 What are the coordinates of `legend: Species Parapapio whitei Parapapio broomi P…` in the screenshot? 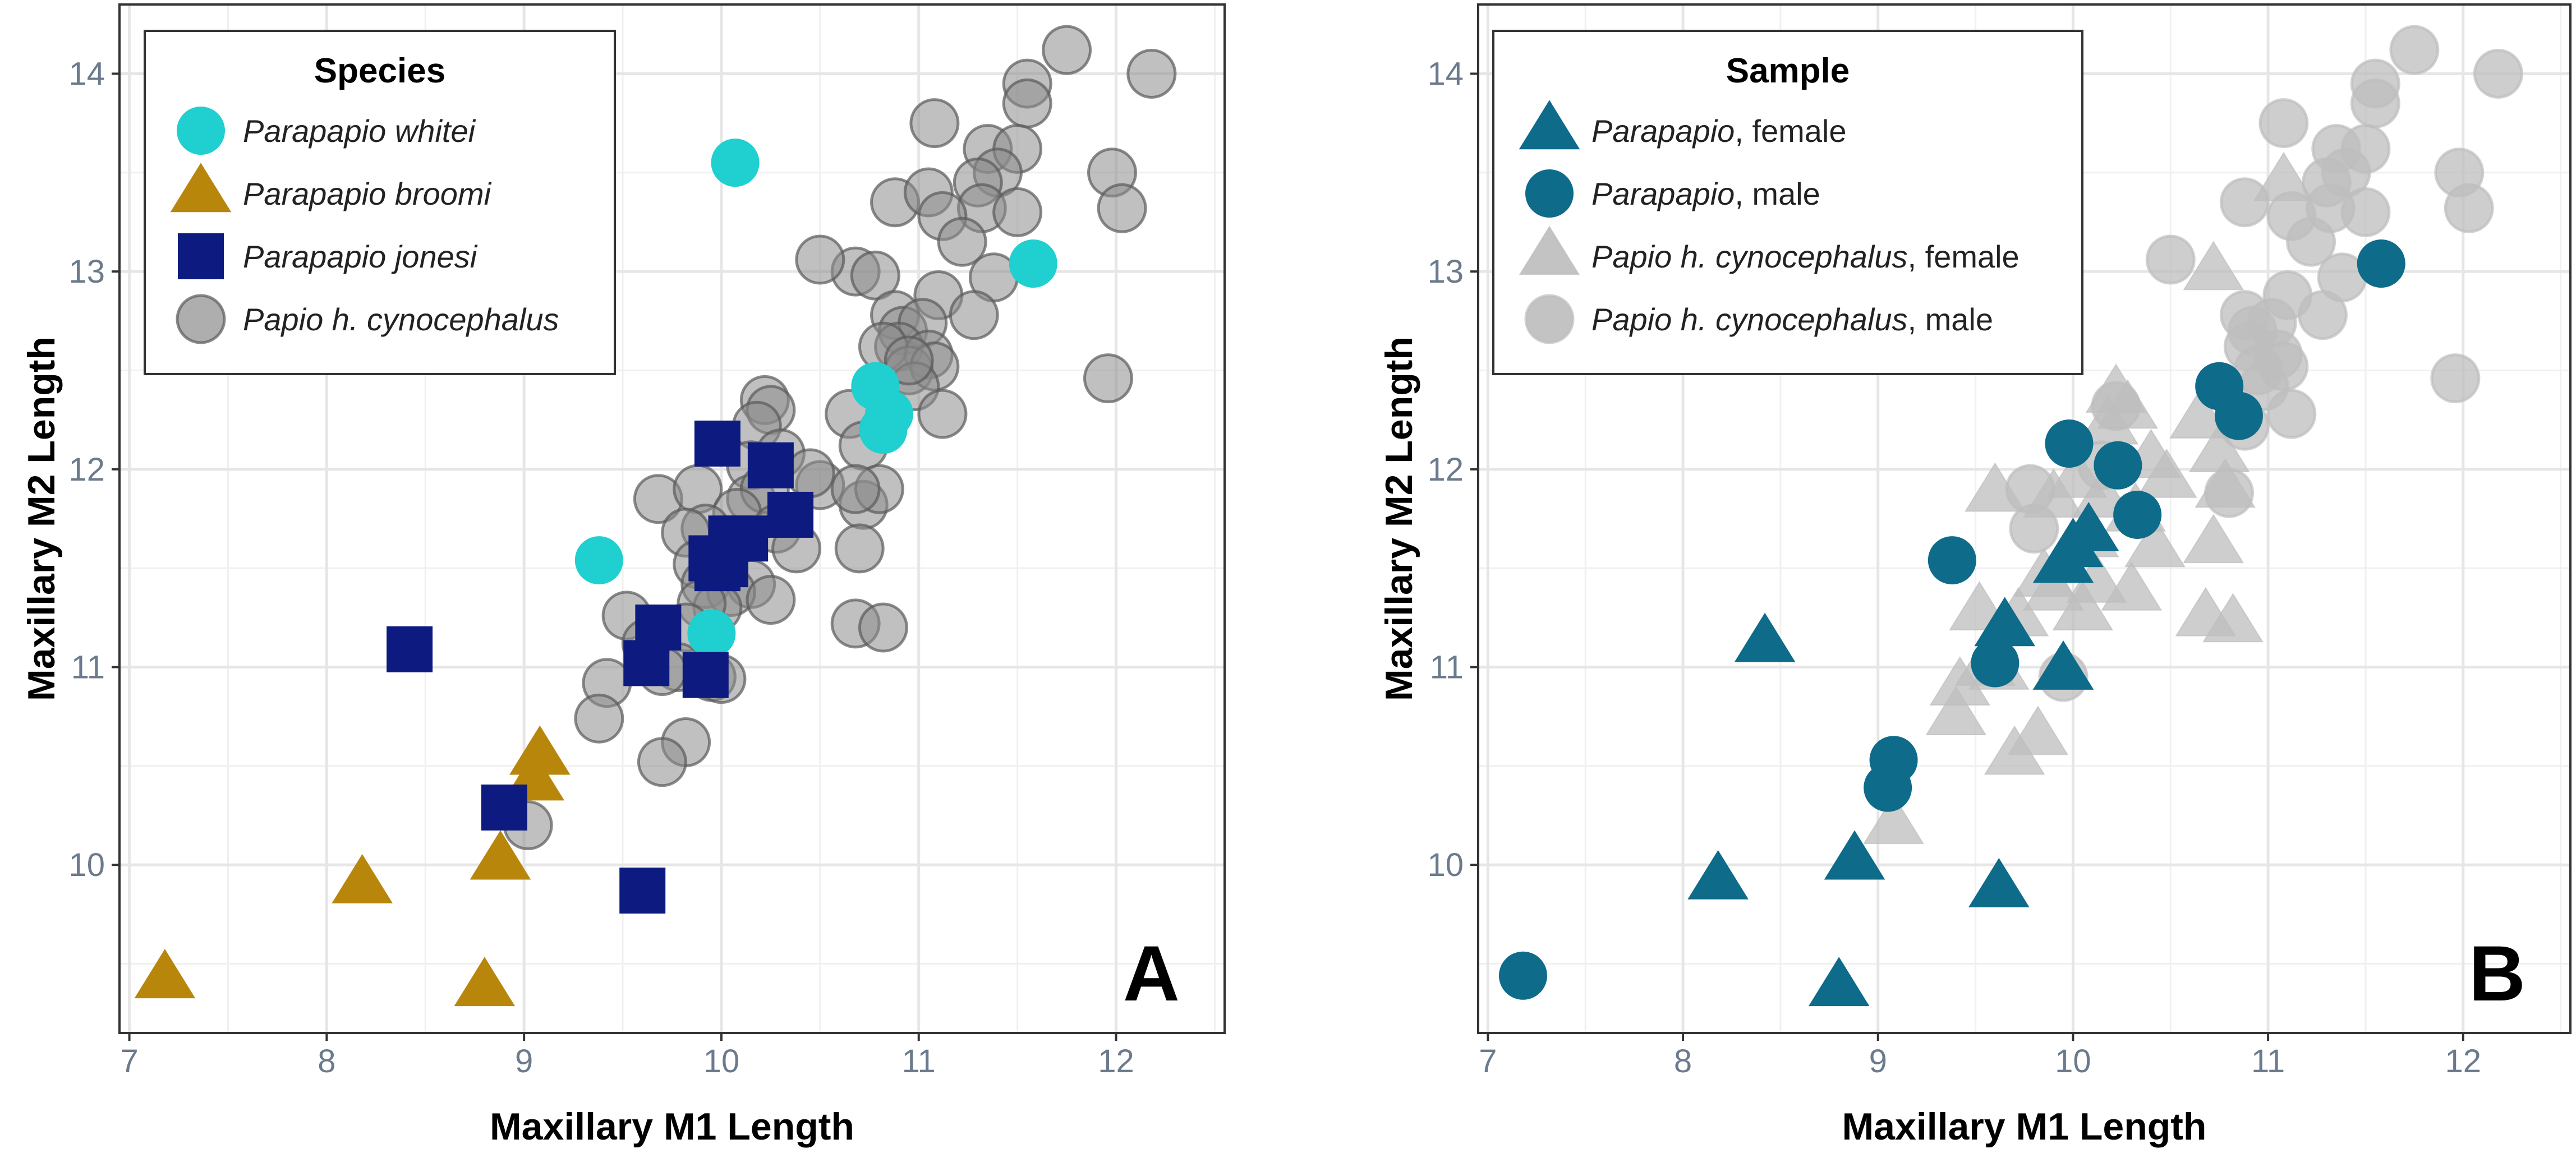 It's located at (380, 203).